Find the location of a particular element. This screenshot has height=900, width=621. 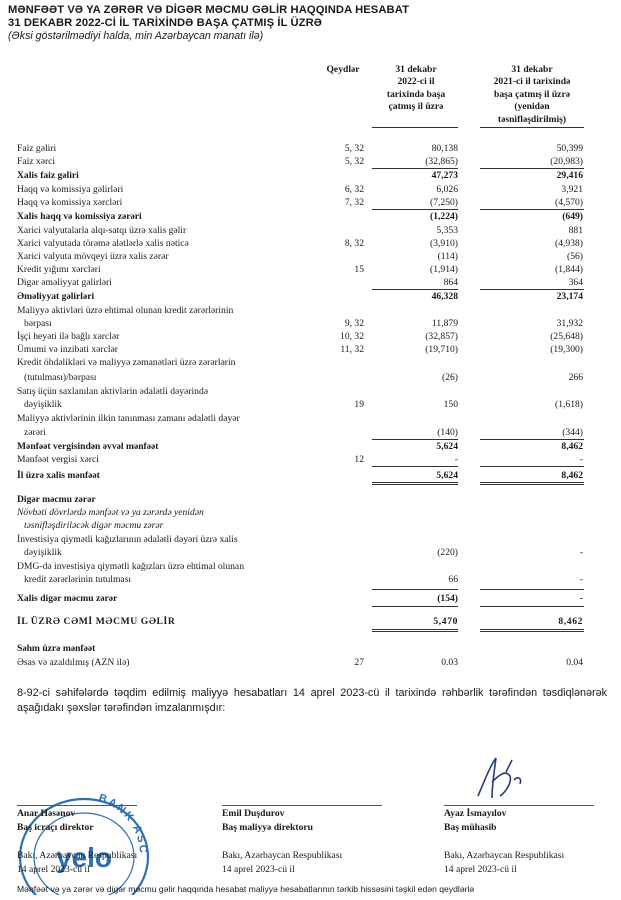

signature-mark is located at coordinates (499, 778).